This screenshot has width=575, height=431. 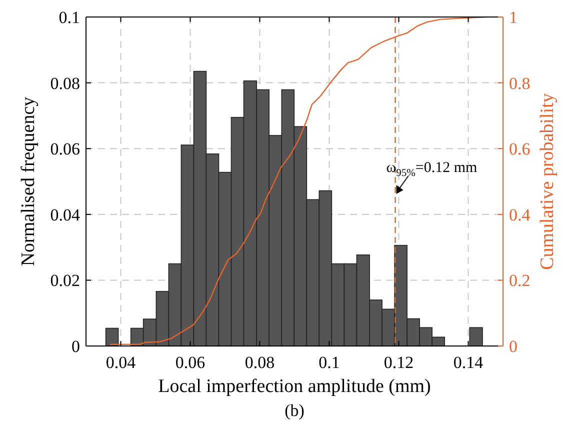 I want to click on y2-tick-label: 0.4, so click(x=520, y=214).